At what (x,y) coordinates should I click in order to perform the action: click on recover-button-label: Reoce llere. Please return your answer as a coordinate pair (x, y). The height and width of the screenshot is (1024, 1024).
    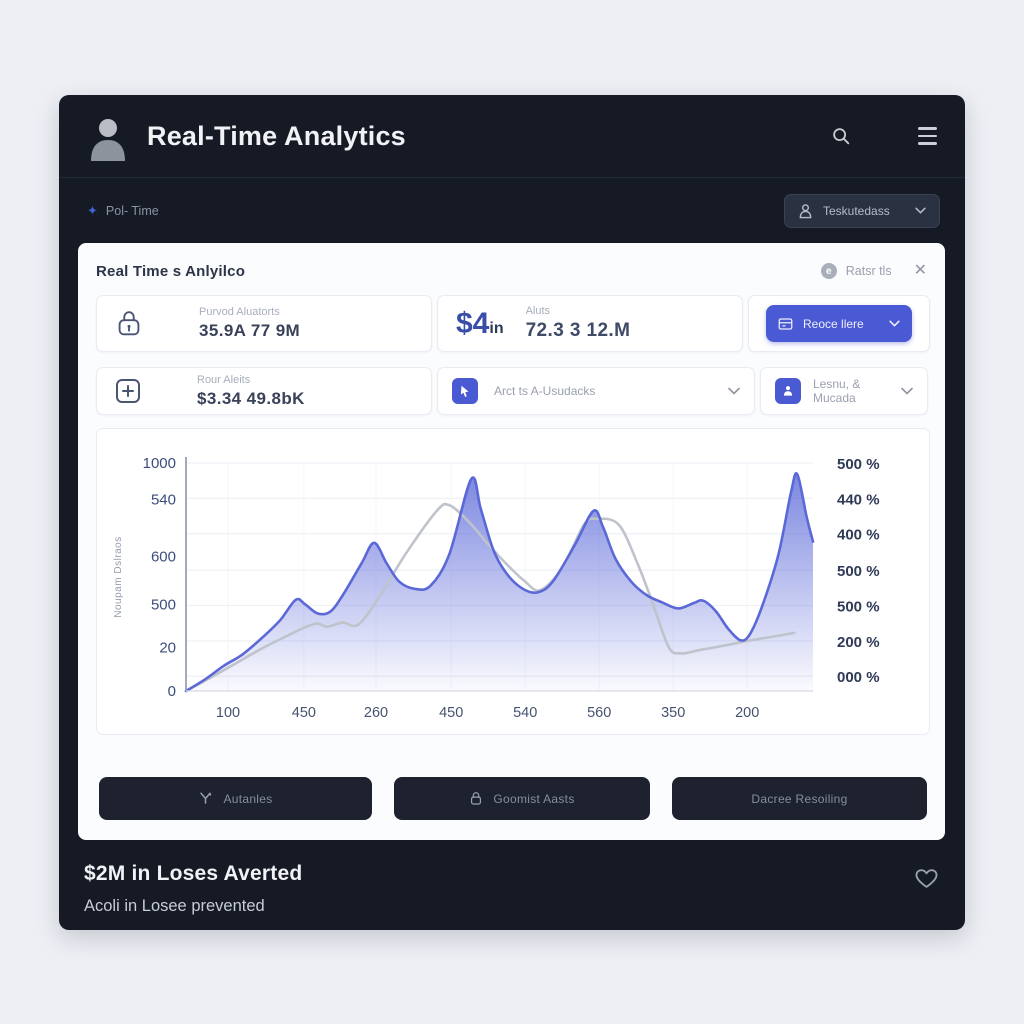
    Looking at the image, I should click on (833, 323).